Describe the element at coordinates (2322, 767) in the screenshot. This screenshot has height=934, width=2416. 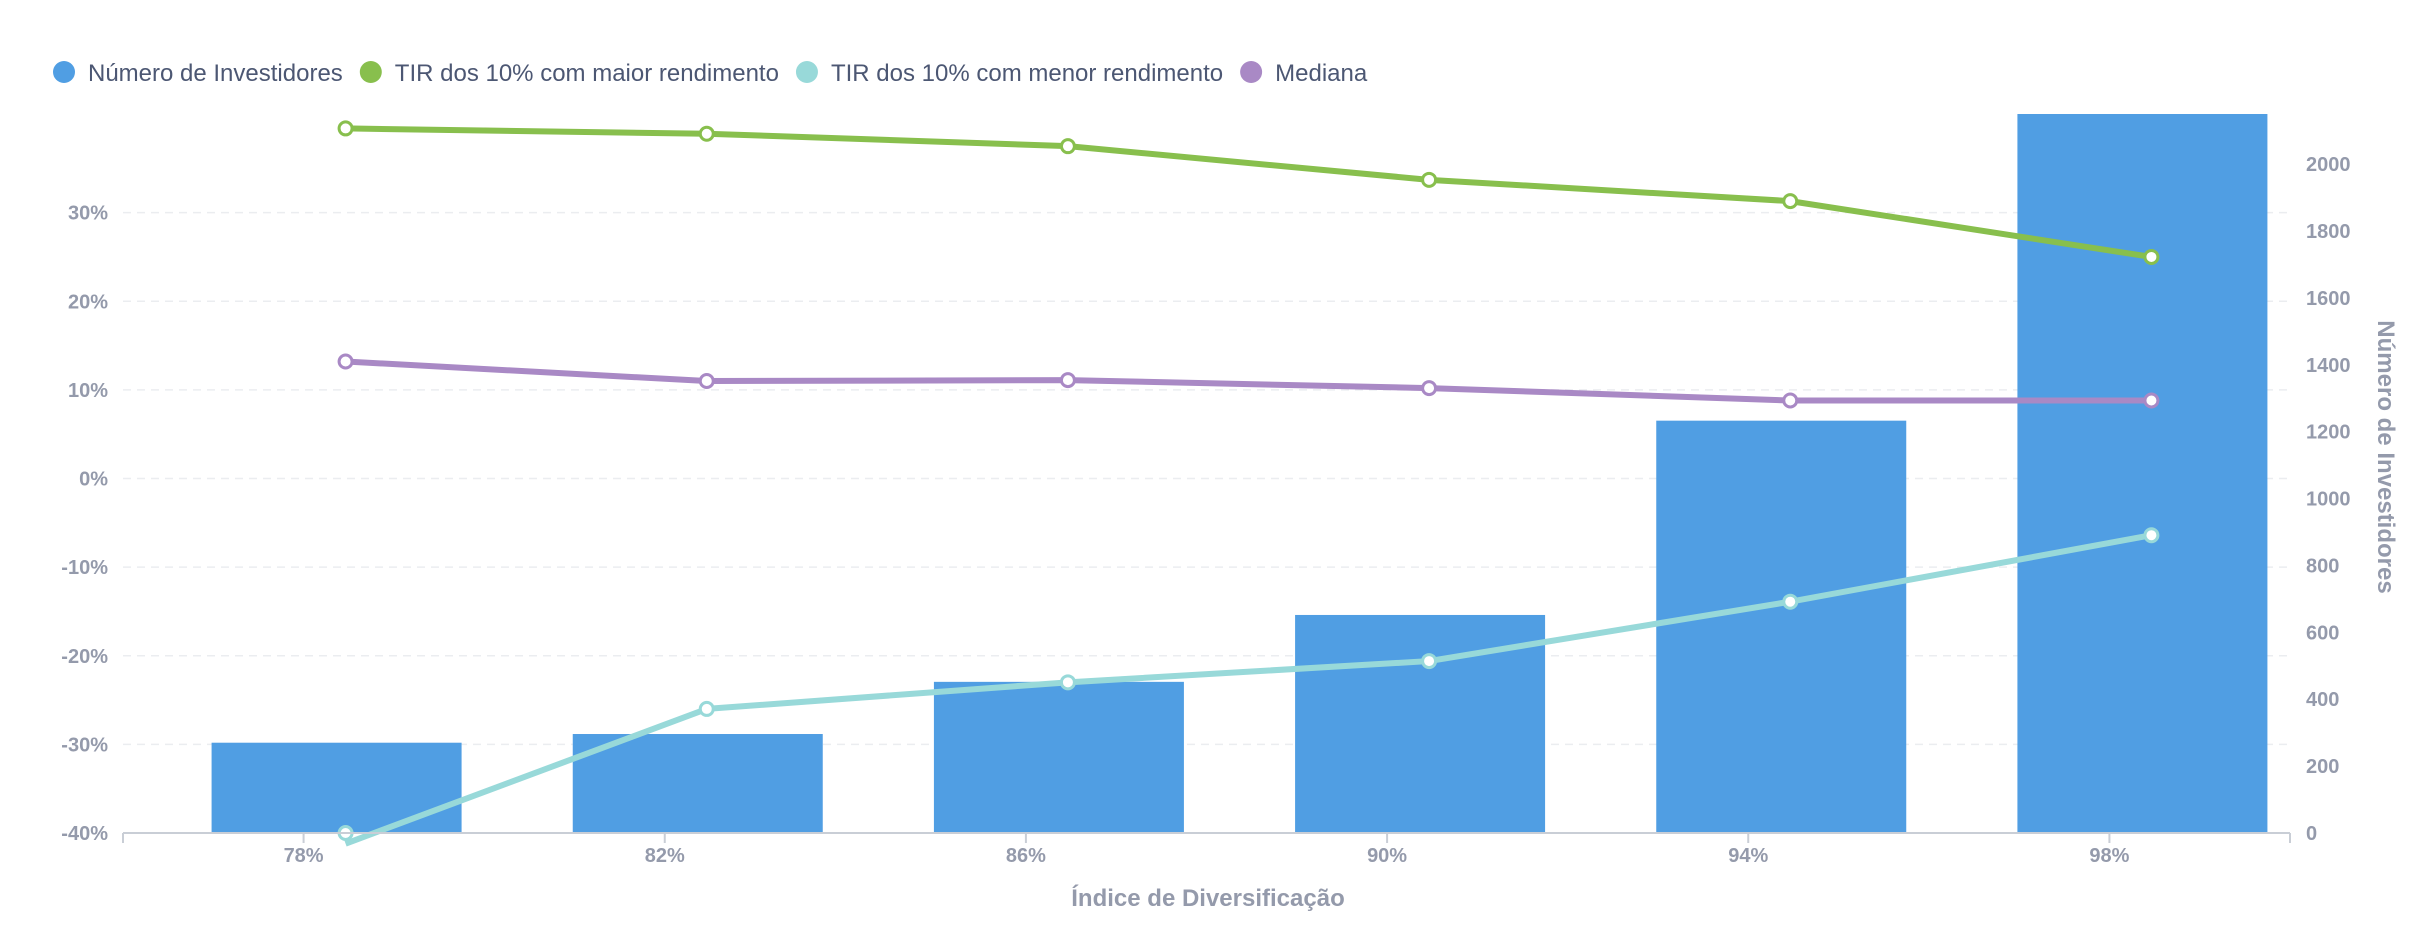
I see `y-right-tick-label: 200` at that location.